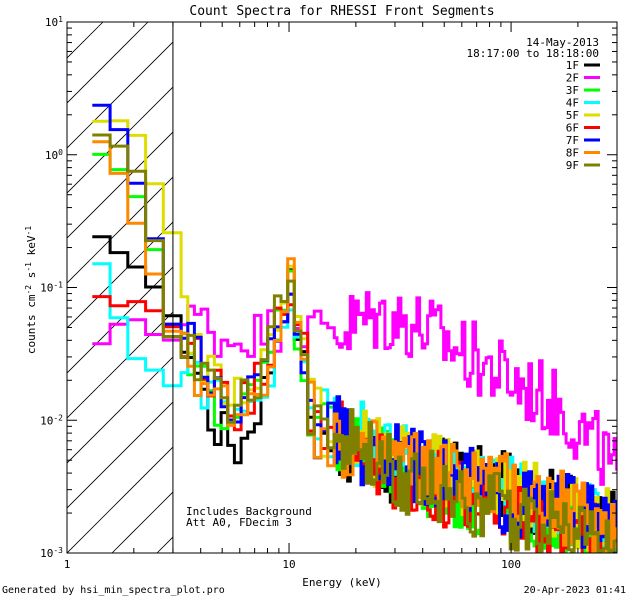  Describe the element at coordinates (288, 564) in the screenshot. I see `x-tick-label: 10` at that location.